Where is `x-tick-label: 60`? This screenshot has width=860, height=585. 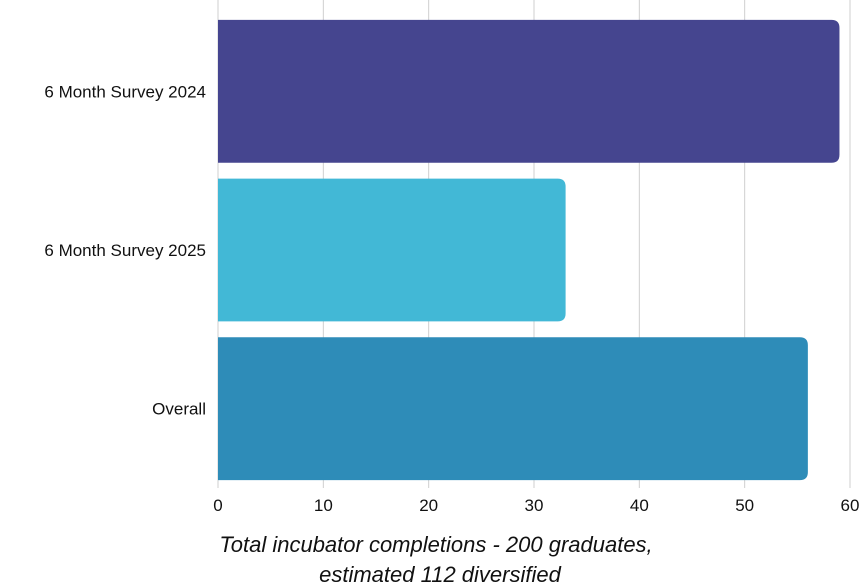
x-tick-label: 60 is located at coordinates (850, 505).